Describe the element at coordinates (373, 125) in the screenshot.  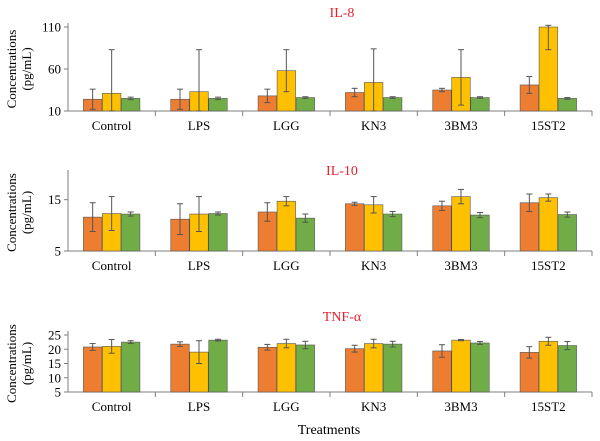
I see `category-label: KN3` at that location.